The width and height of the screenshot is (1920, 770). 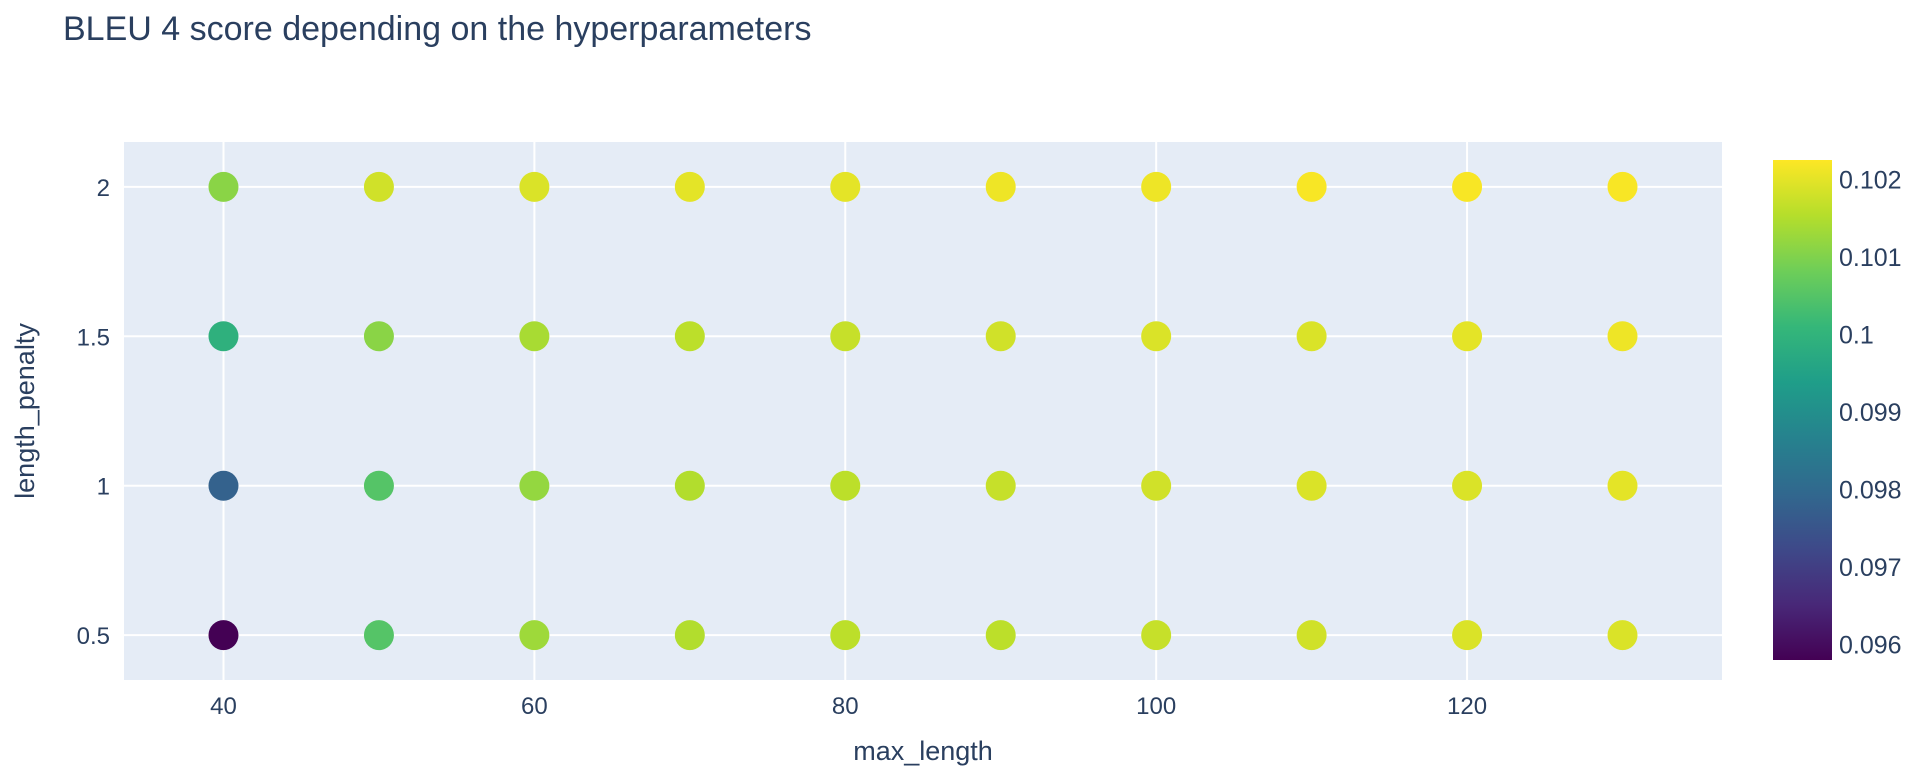 What do you see at coordinates (103, 487) in the screenshot?
I see `y-tick-label: 1` at bounding box center [103, 487].